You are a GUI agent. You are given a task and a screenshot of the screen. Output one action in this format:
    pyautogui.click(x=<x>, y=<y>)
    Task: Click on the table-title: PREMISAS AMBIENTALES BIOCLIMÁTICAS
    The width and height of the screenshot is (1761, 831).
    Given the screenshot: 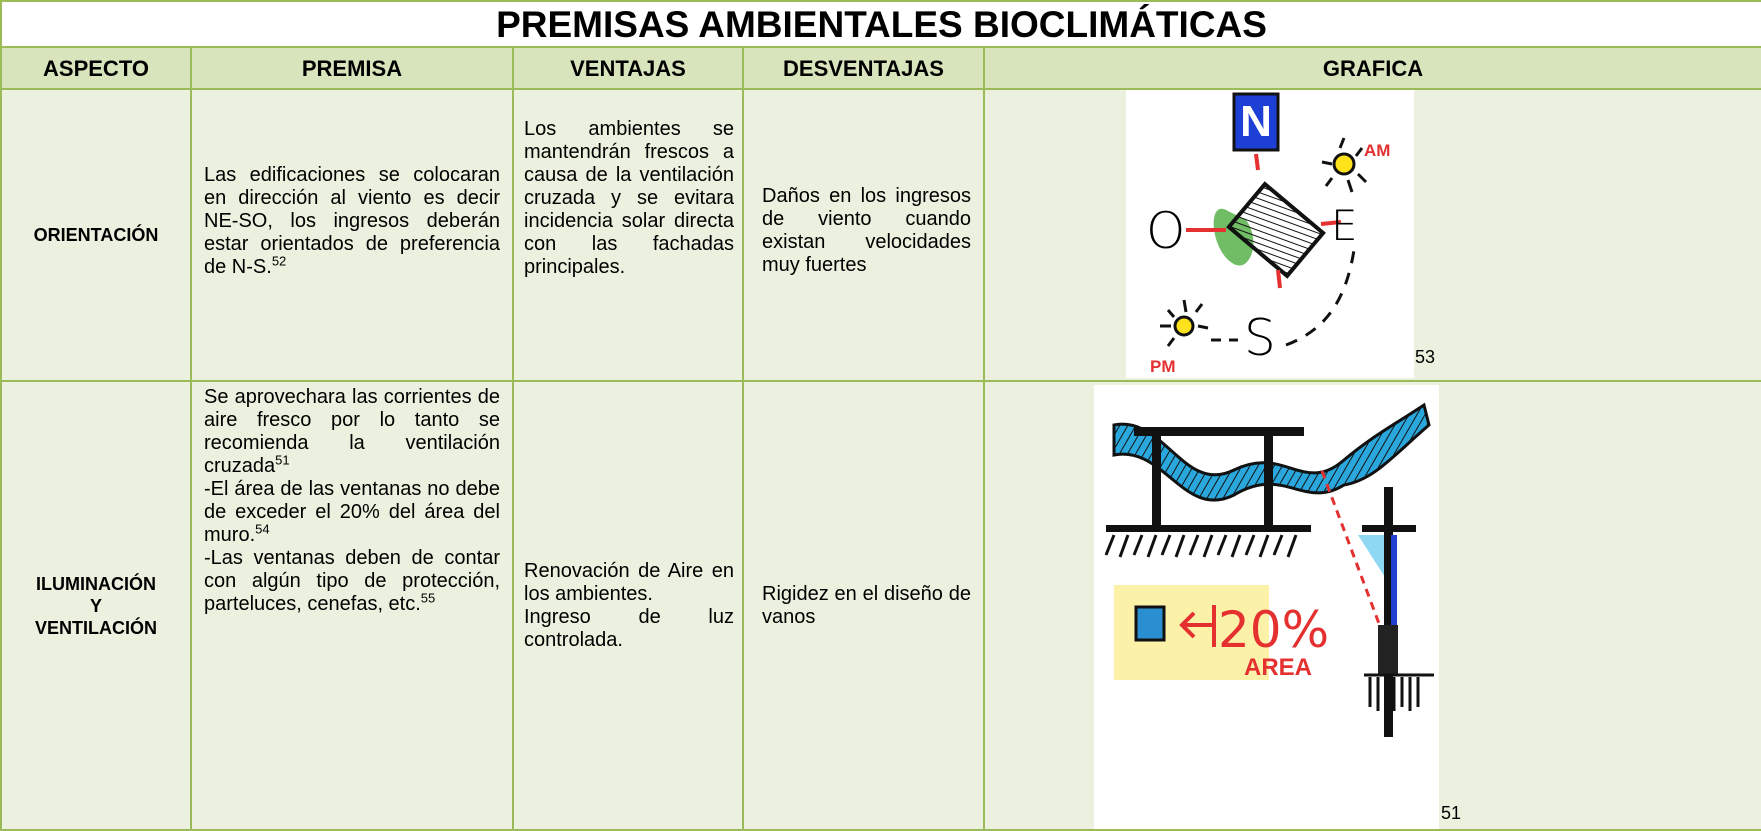 What is the action you would take?
    pyautogui.click(x=880, y=24)
    